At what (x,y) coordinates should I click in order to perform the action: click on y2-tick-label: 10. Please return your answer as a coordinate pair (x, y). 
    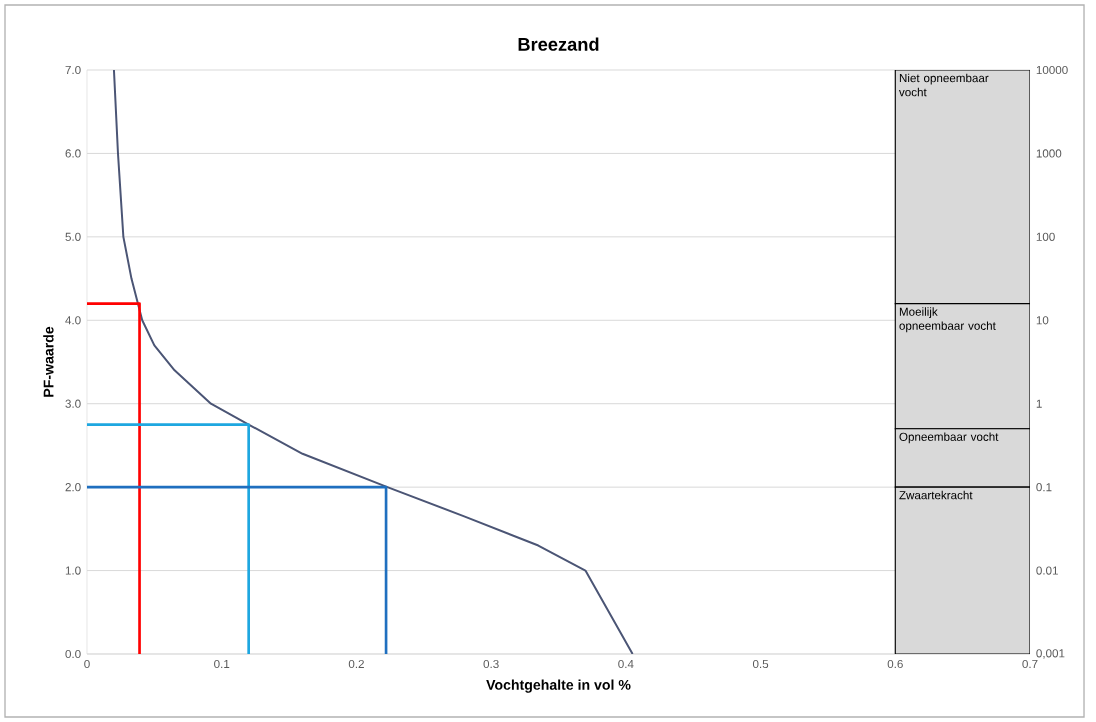
    Looking at the image, I should click on (1042, 320).